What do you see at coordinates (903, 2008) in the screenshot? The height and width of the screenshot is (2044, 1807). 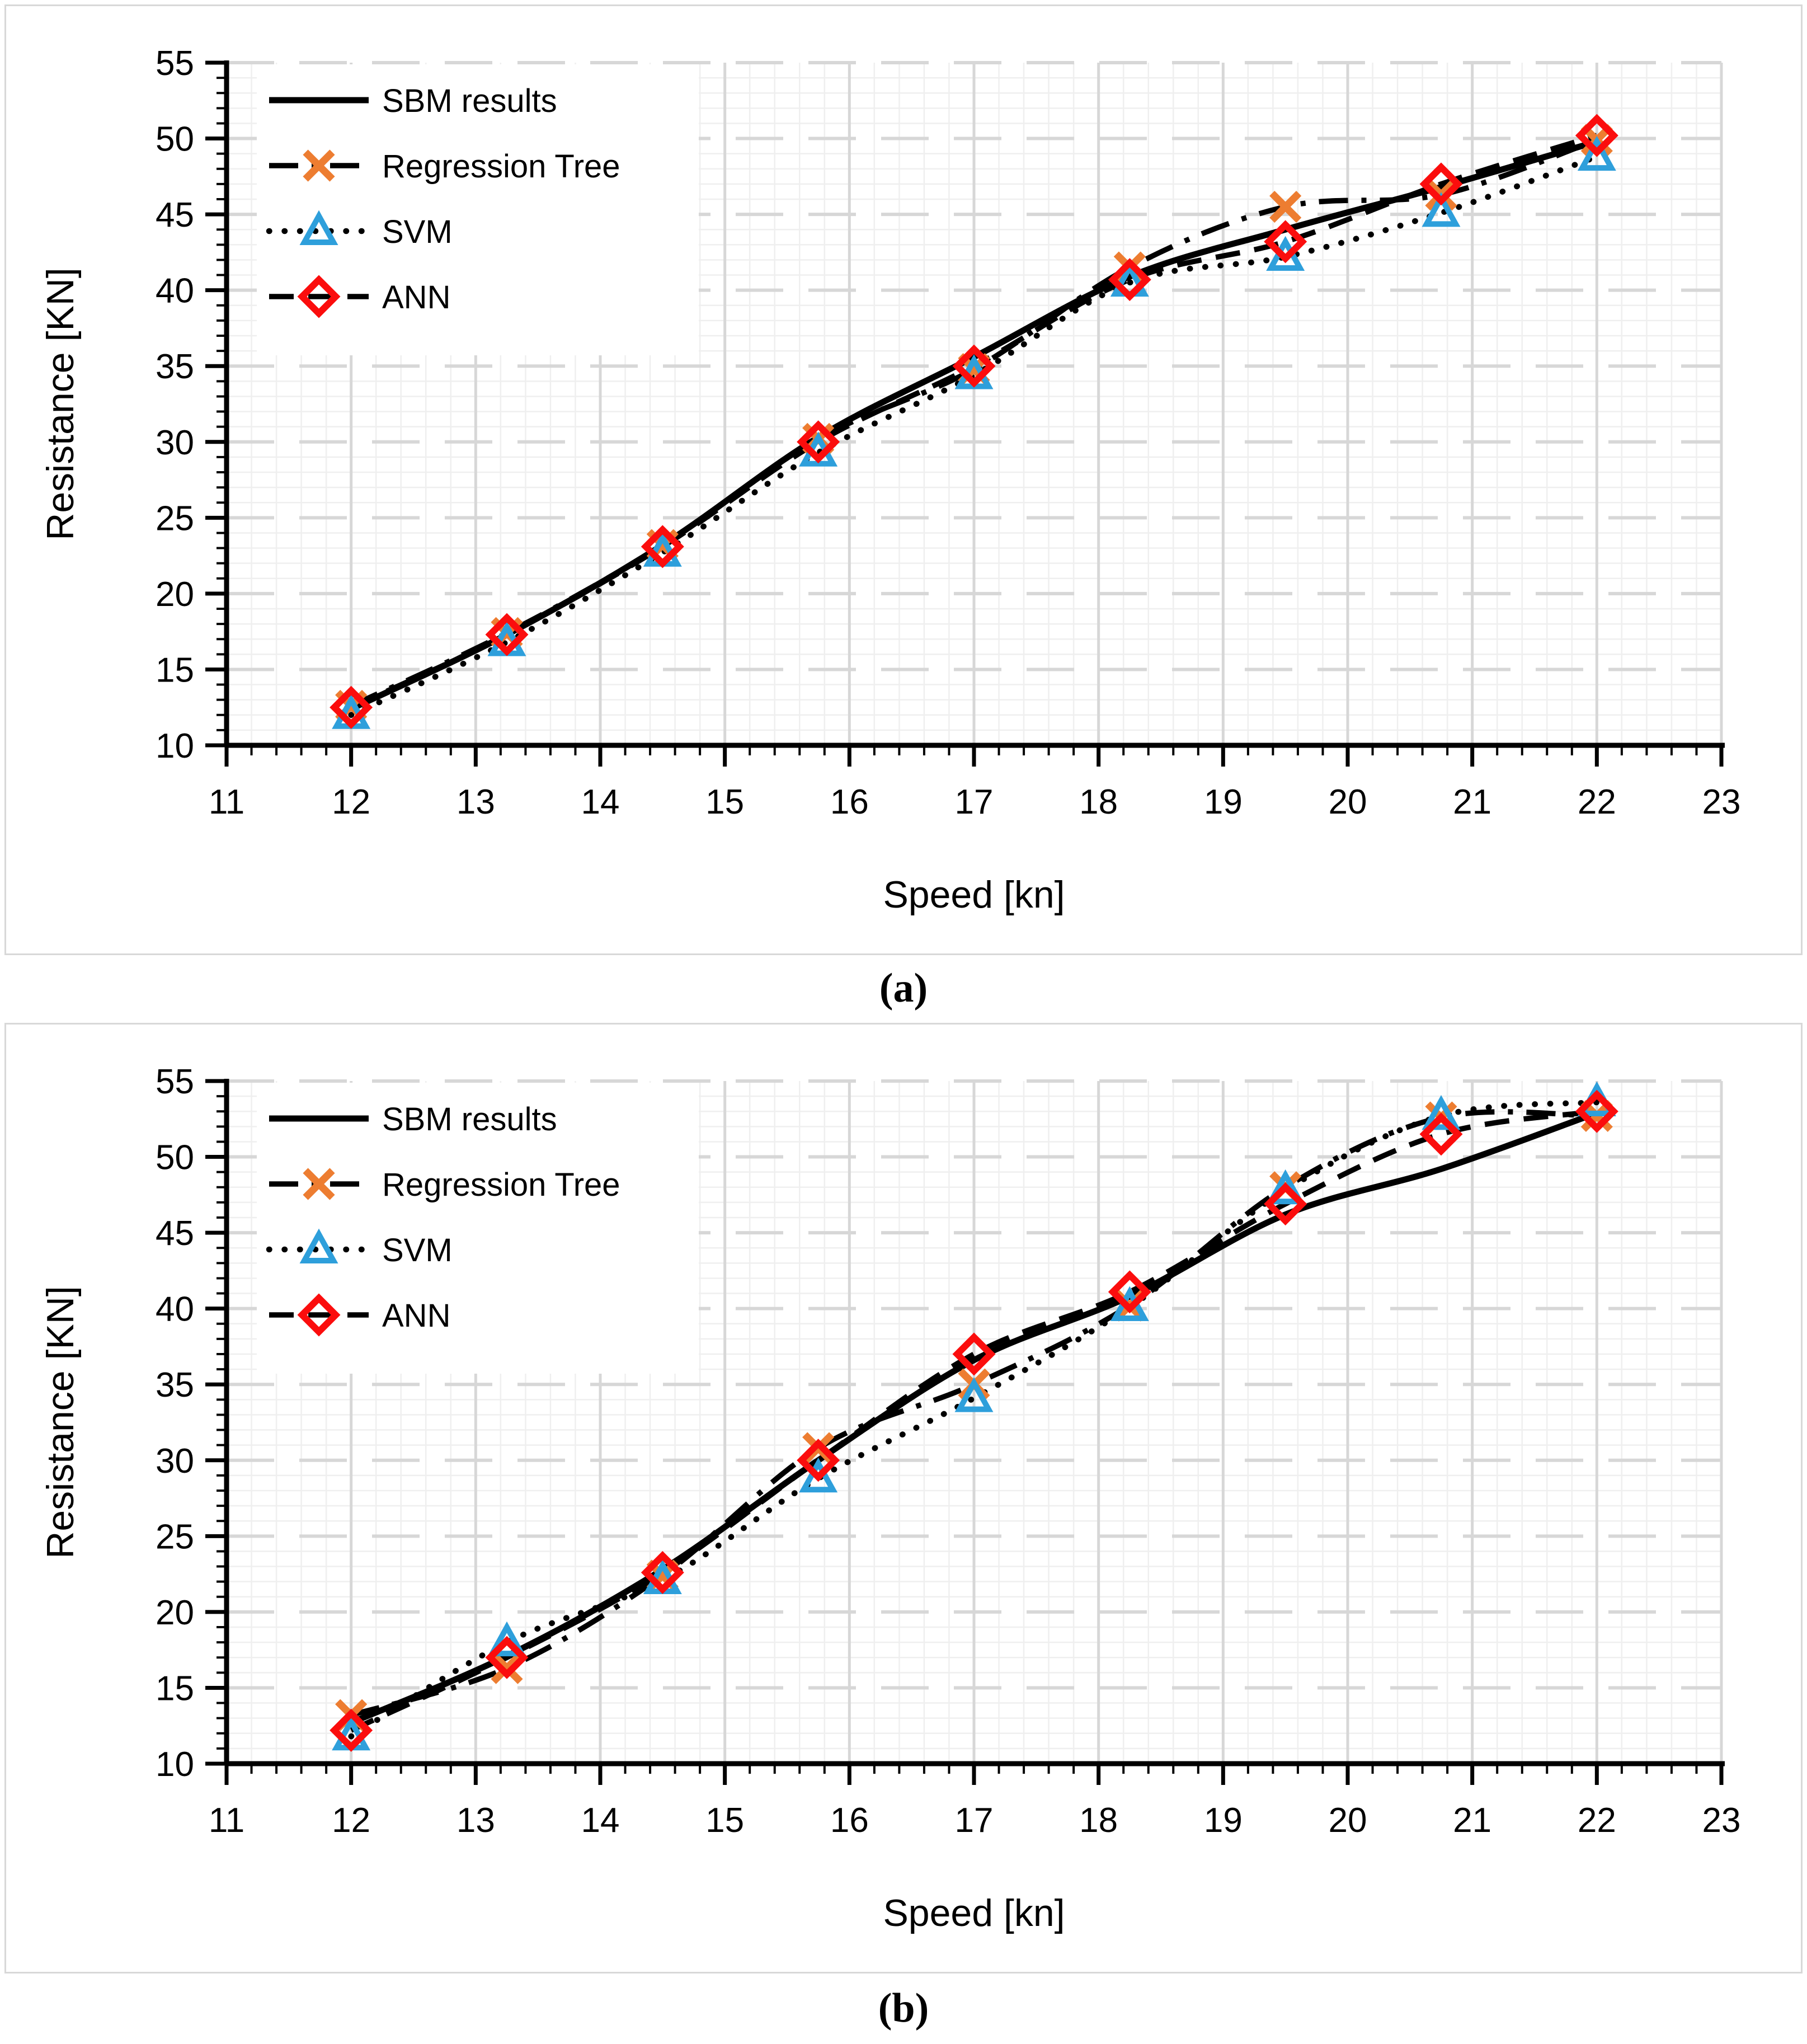 I see `caption-b: (b)` at bounding box center [903, 2008].